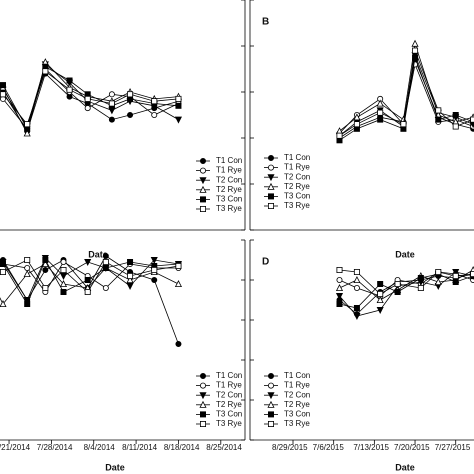  Describe the element at coordinates (290, 447) in the screenshot. I see `x-tick-label: 8/29/2015` at that location.